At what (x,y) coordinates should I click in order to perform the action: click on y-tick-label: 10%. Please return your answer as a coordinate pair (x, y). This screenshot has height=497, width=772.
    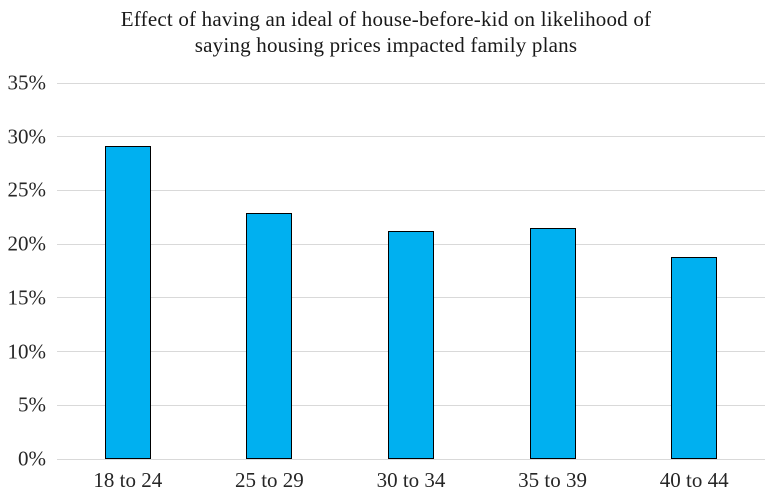
    Looking at the image, I should click on (27, 351).